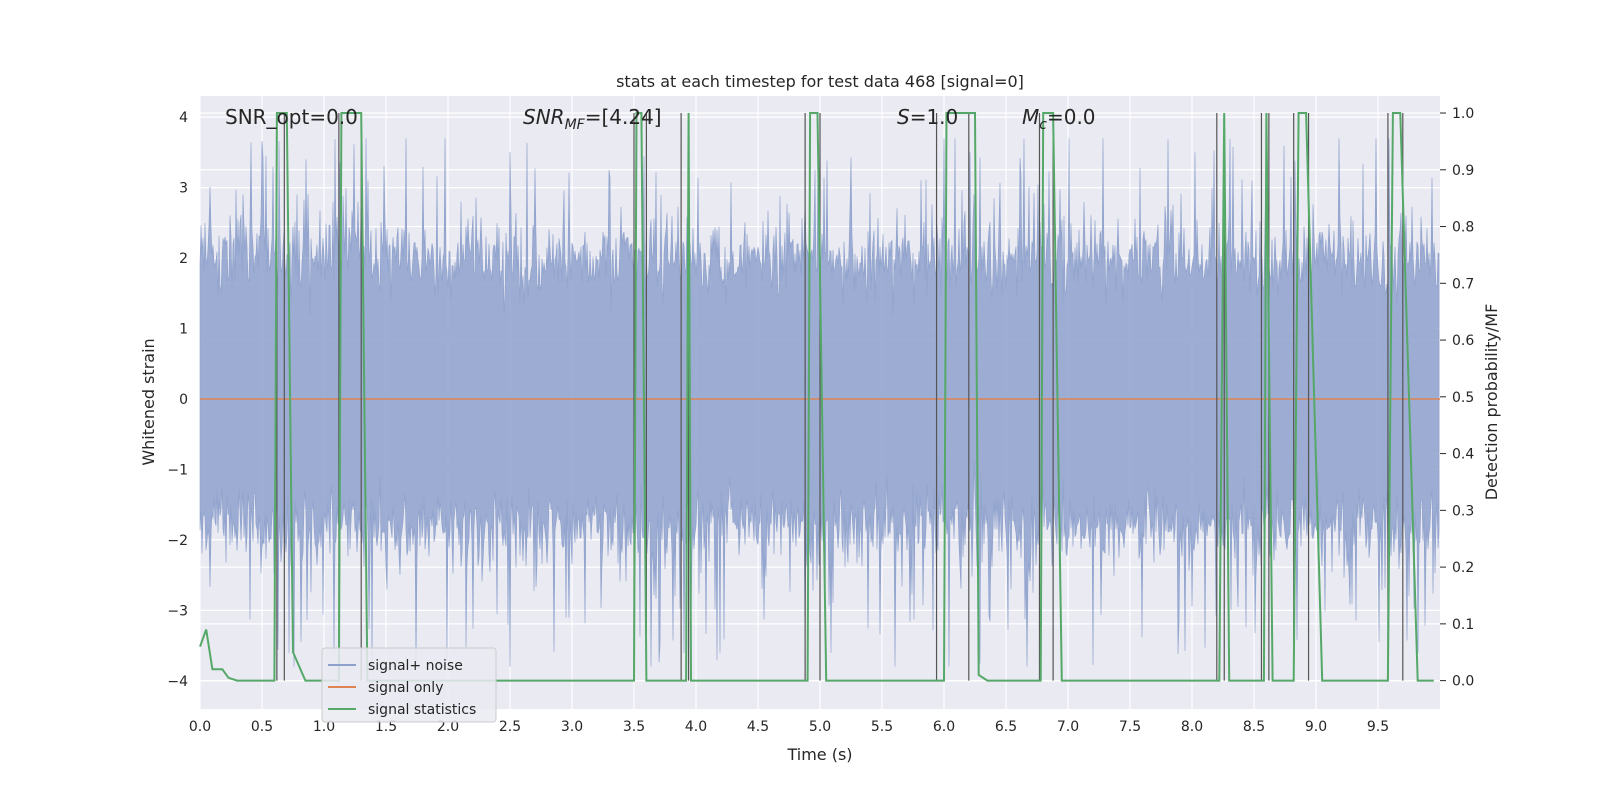  What do you see at coordinates (183, 118) in the screenshot?
I see `left-y-tick-label: 4` at bounding box center [183, 118].